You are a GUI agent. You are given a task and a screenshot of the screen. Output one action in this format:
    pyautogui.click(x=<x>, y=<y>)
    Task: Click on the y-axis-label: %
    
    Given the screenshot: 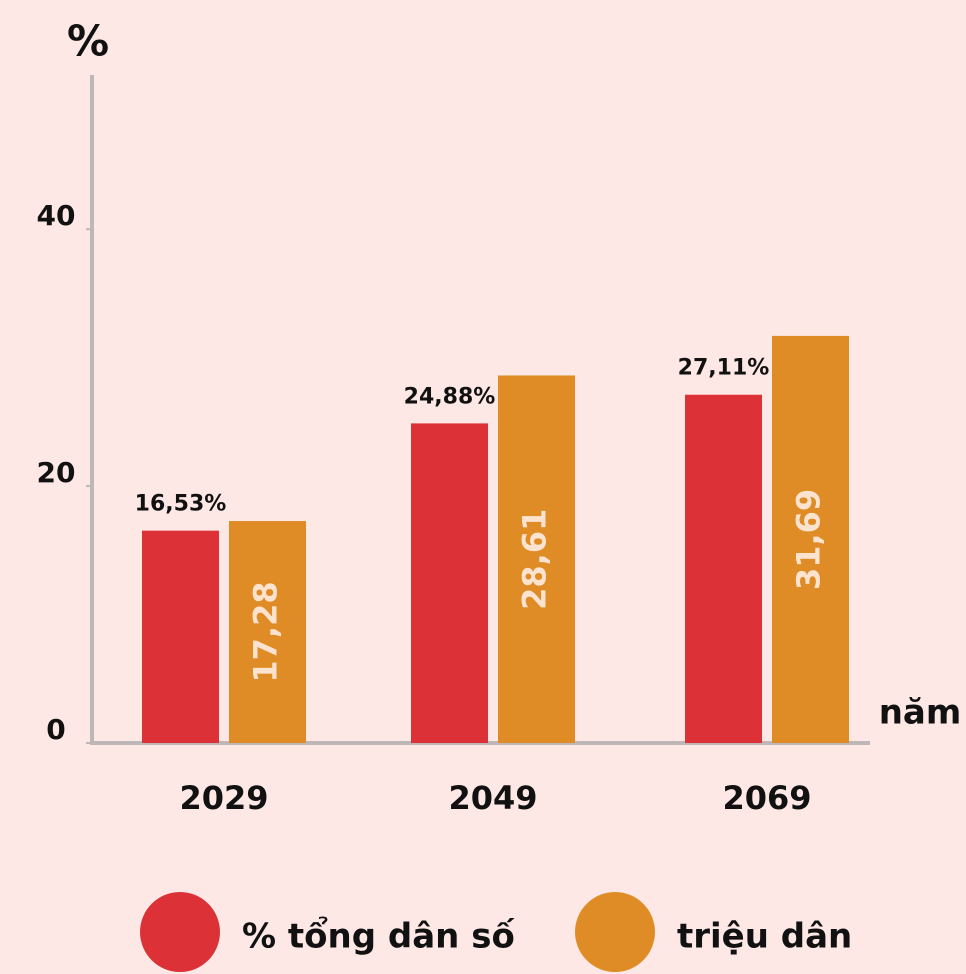 What is the action you would take?
    pyautogui.click(x=88, y=41)
    